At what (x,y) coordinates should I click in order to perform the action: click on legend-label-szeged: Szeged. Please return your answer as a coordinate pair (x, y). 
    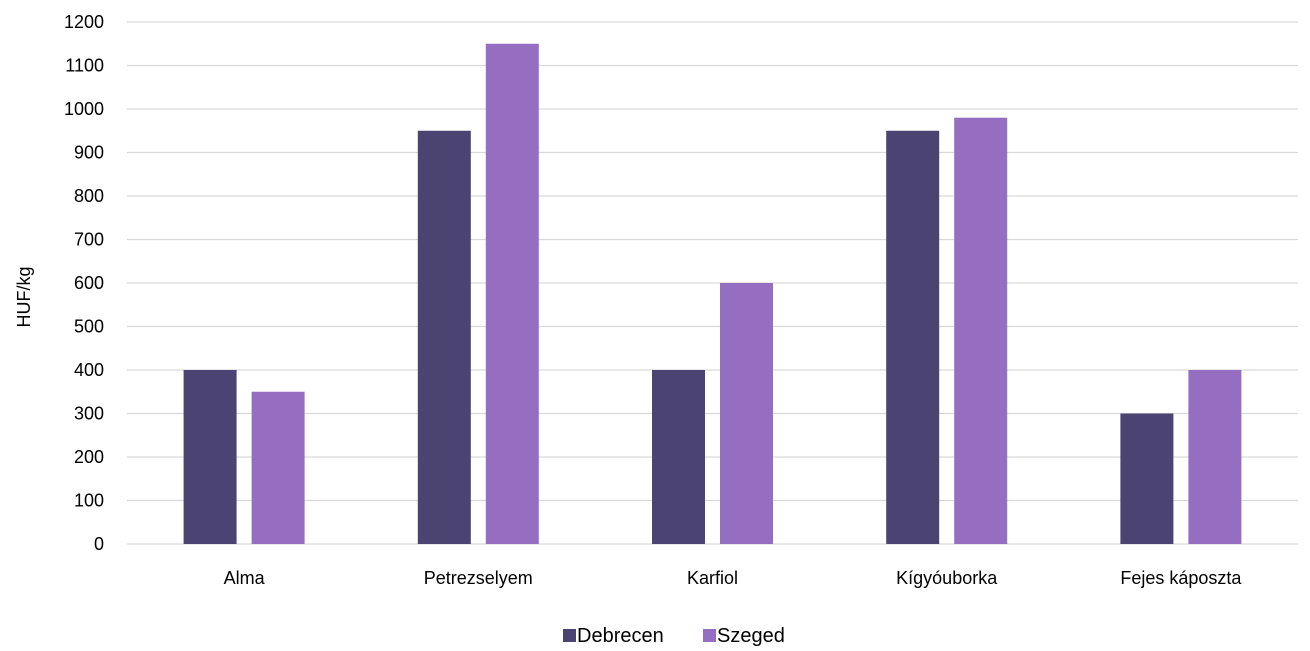
    Looking at the image, I should click on (751, 636).